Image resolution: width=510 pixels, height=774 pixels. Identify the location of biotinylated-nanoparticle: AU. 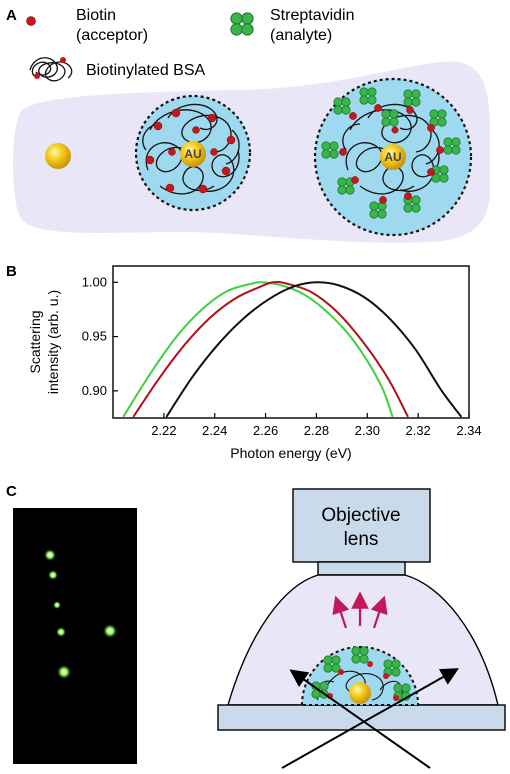
(193, 153).